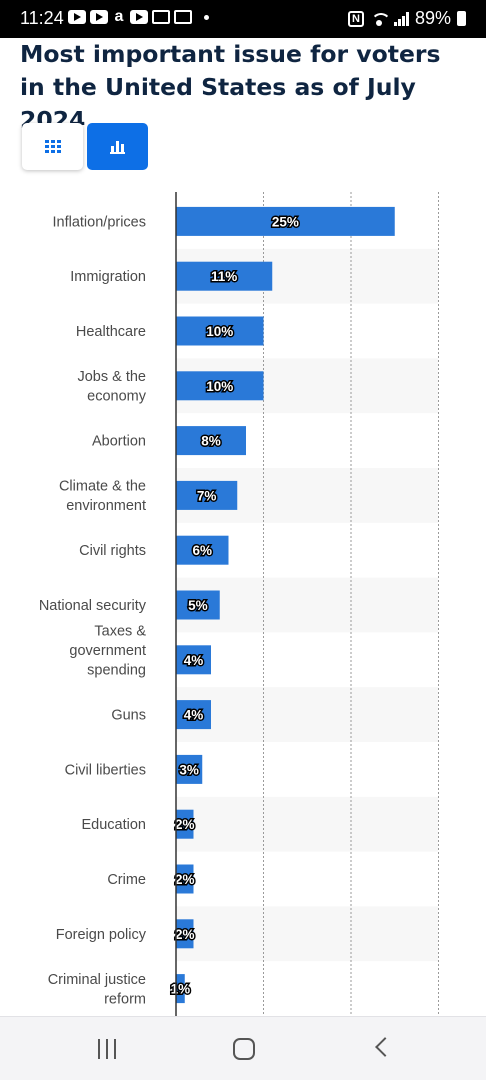 The width and height of the screenshot is (486, 1080). Describe the element at coordinates (119, 16) in the screenshot. I see `amazon-icon: a` at that location.